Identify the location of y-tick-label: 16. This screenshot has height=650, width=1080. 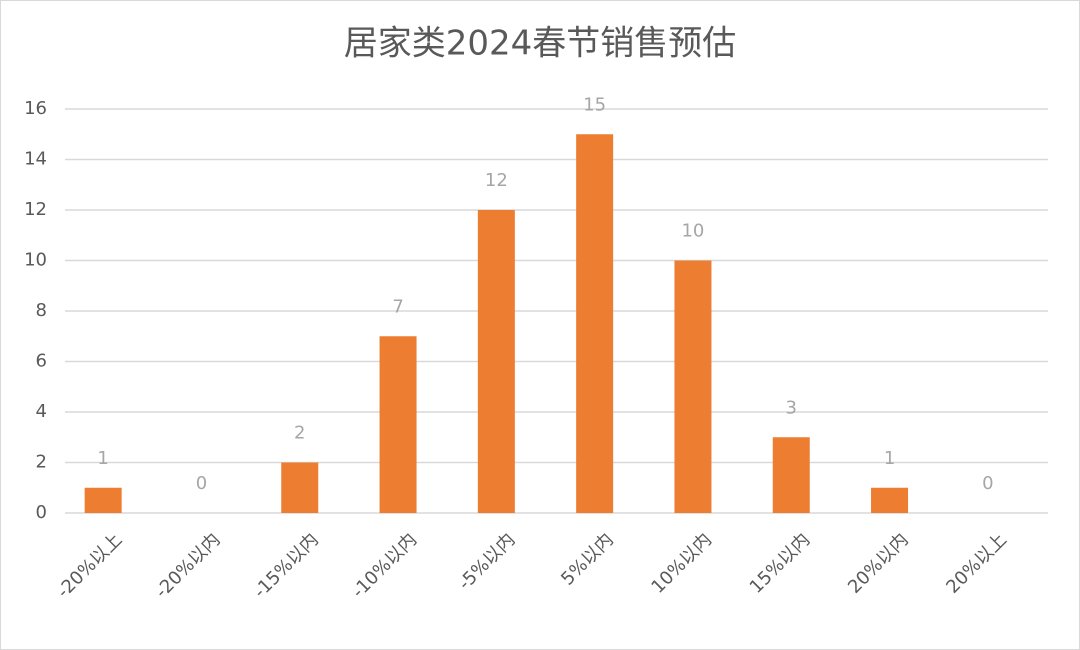
(35, 108).